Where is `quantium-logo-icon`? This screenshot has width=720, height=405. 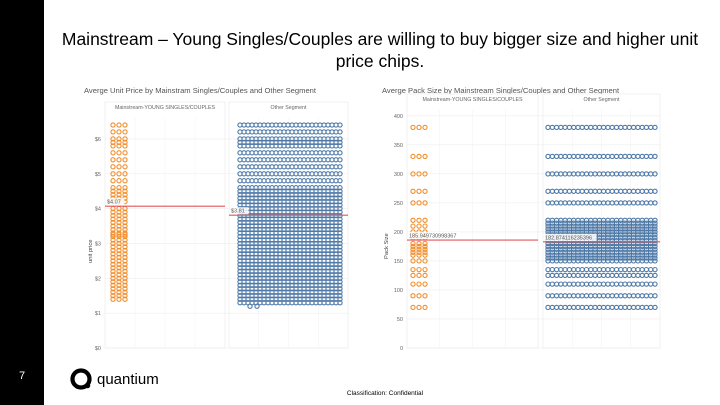
quantium-logo-icon is located at coordinates (81, 379).